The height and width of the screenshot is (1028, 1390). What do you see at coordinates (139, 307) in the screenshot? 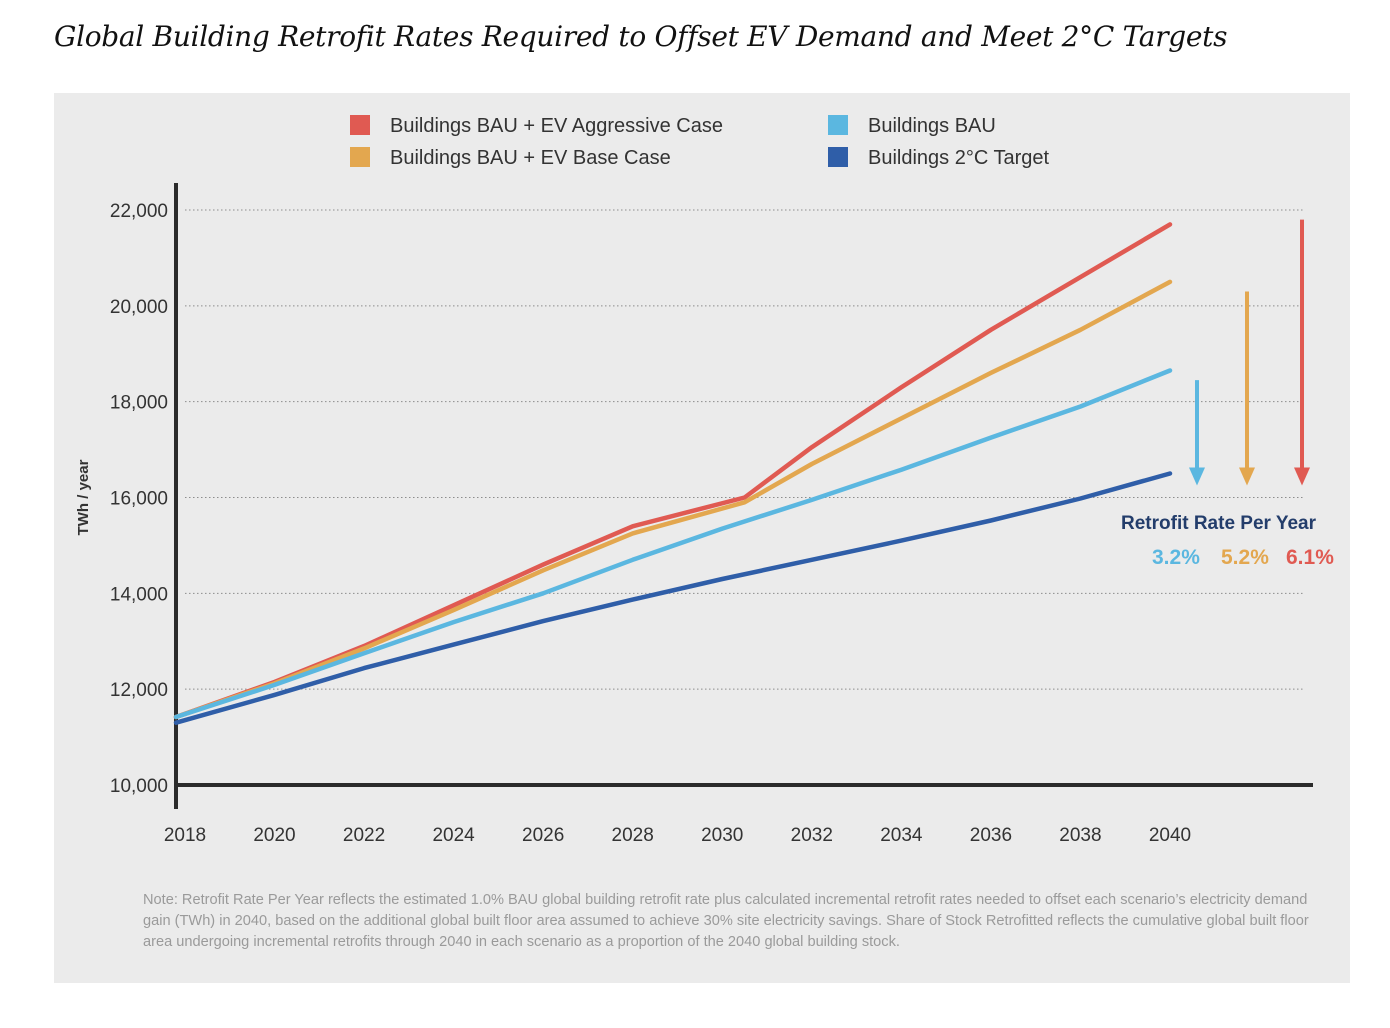
I see `y-tick-label-20000: 20,000` at bounding box center [139, 307].